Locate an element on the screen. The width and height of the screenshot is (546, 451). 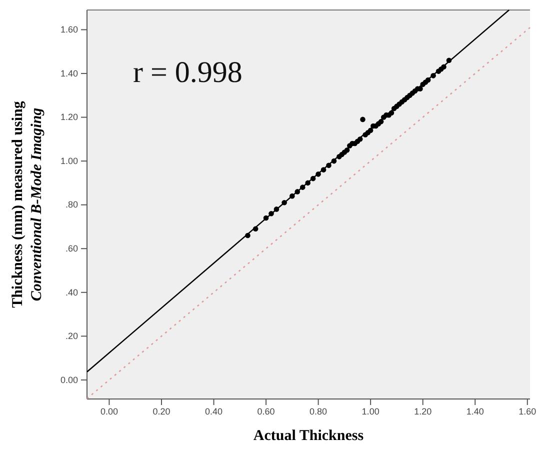
x-axis-title: Actual Thickness is located at coordinates (308, 436).